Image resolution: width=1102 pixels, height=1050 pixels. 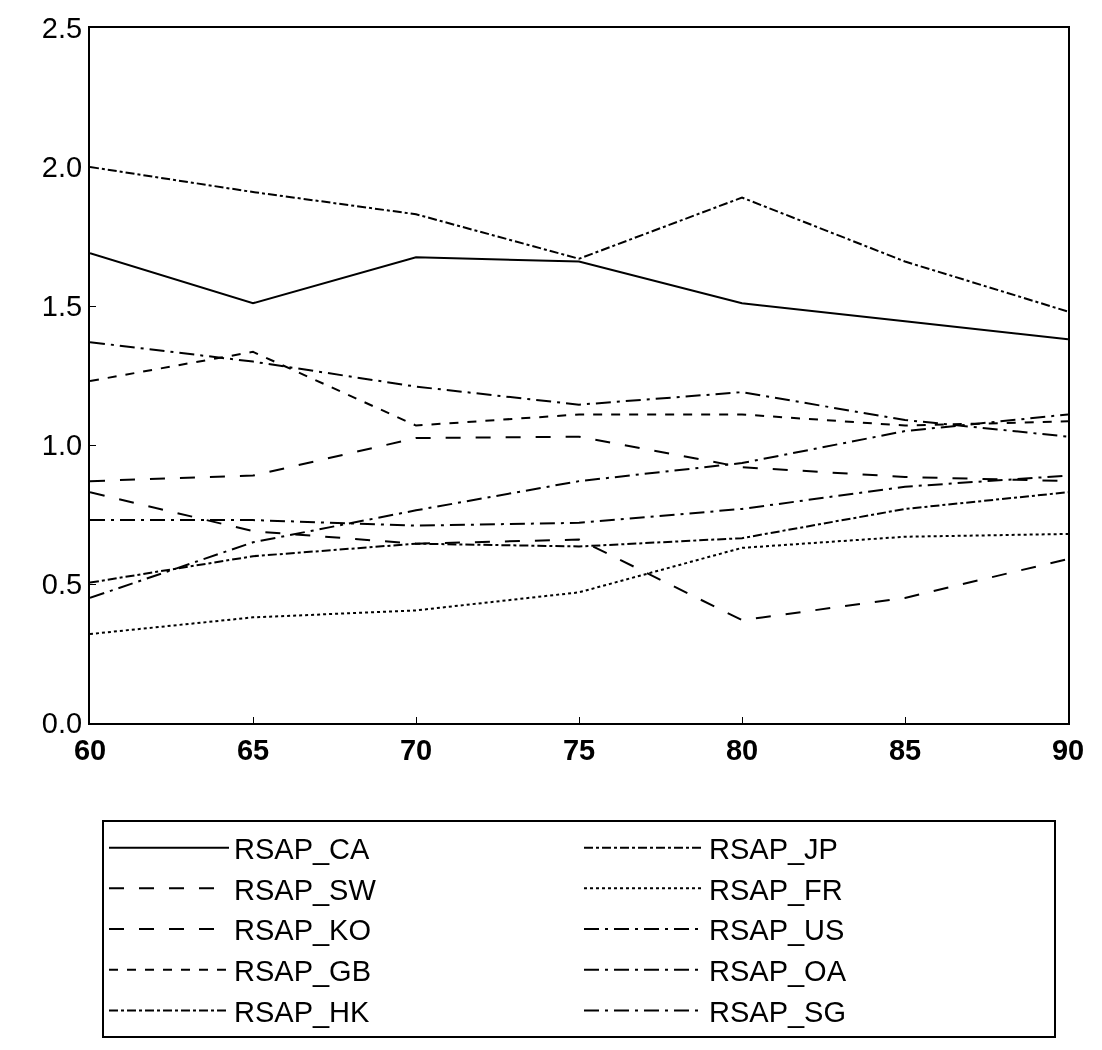 I want to click on legend-label: RSAP_OA, so click(x=778, y=971).